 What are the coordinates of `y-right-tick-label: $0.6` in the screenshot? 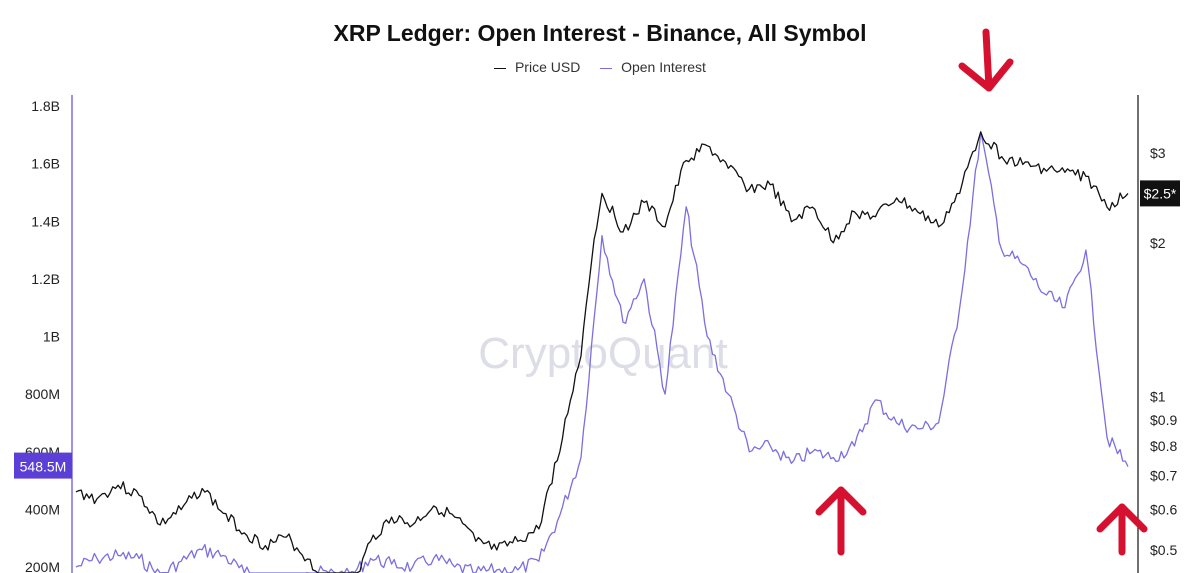 It's located at (1163, 510).